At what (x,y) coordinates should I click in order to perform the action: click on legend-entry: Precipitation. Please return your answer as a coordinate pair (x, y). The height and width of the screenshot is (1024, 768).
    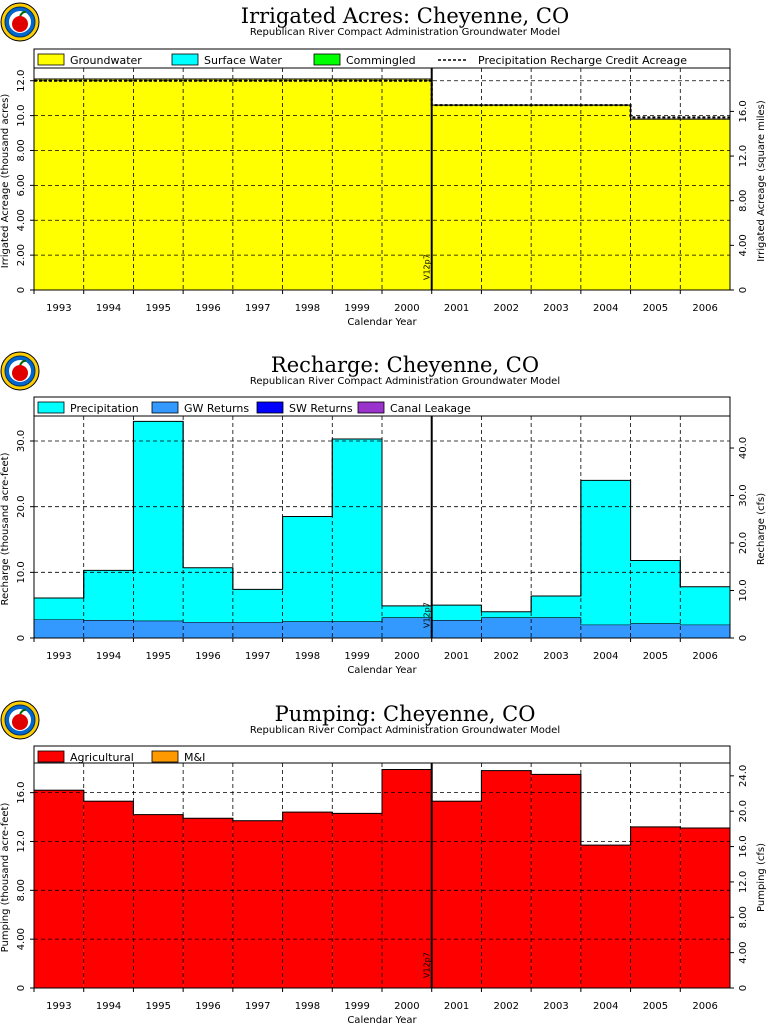
    Looking at the image, I should click on (104, 408).